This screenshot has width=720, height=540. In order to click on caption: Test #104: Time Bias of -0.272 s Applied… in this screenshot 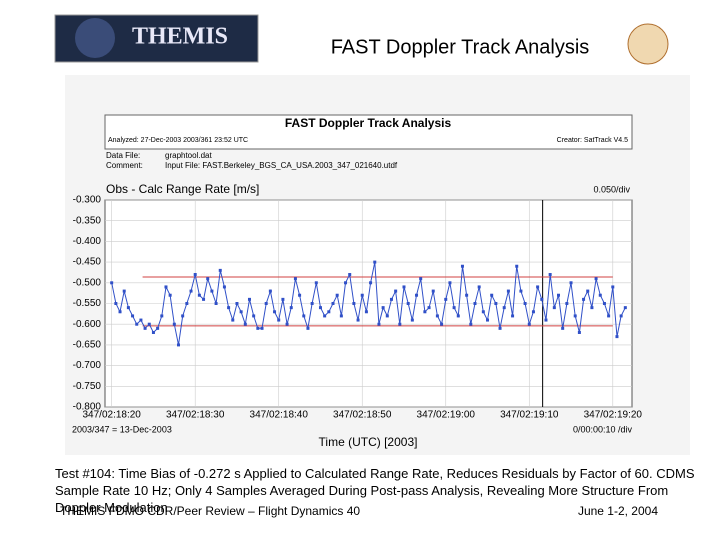, I will do `click(375, 490)`.